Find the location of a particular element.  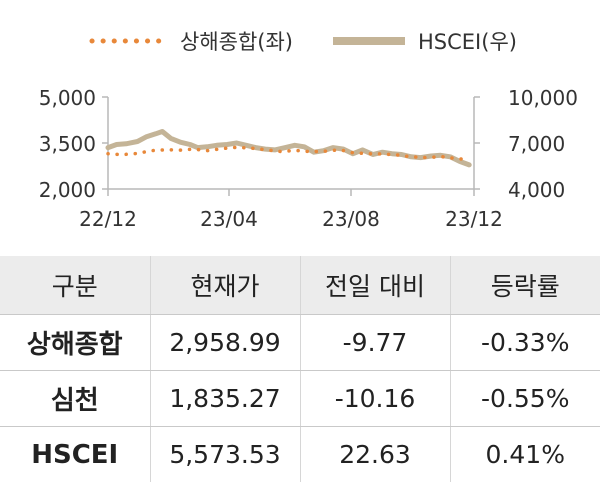

series-line-hscei is located at coordinates (288, 148).